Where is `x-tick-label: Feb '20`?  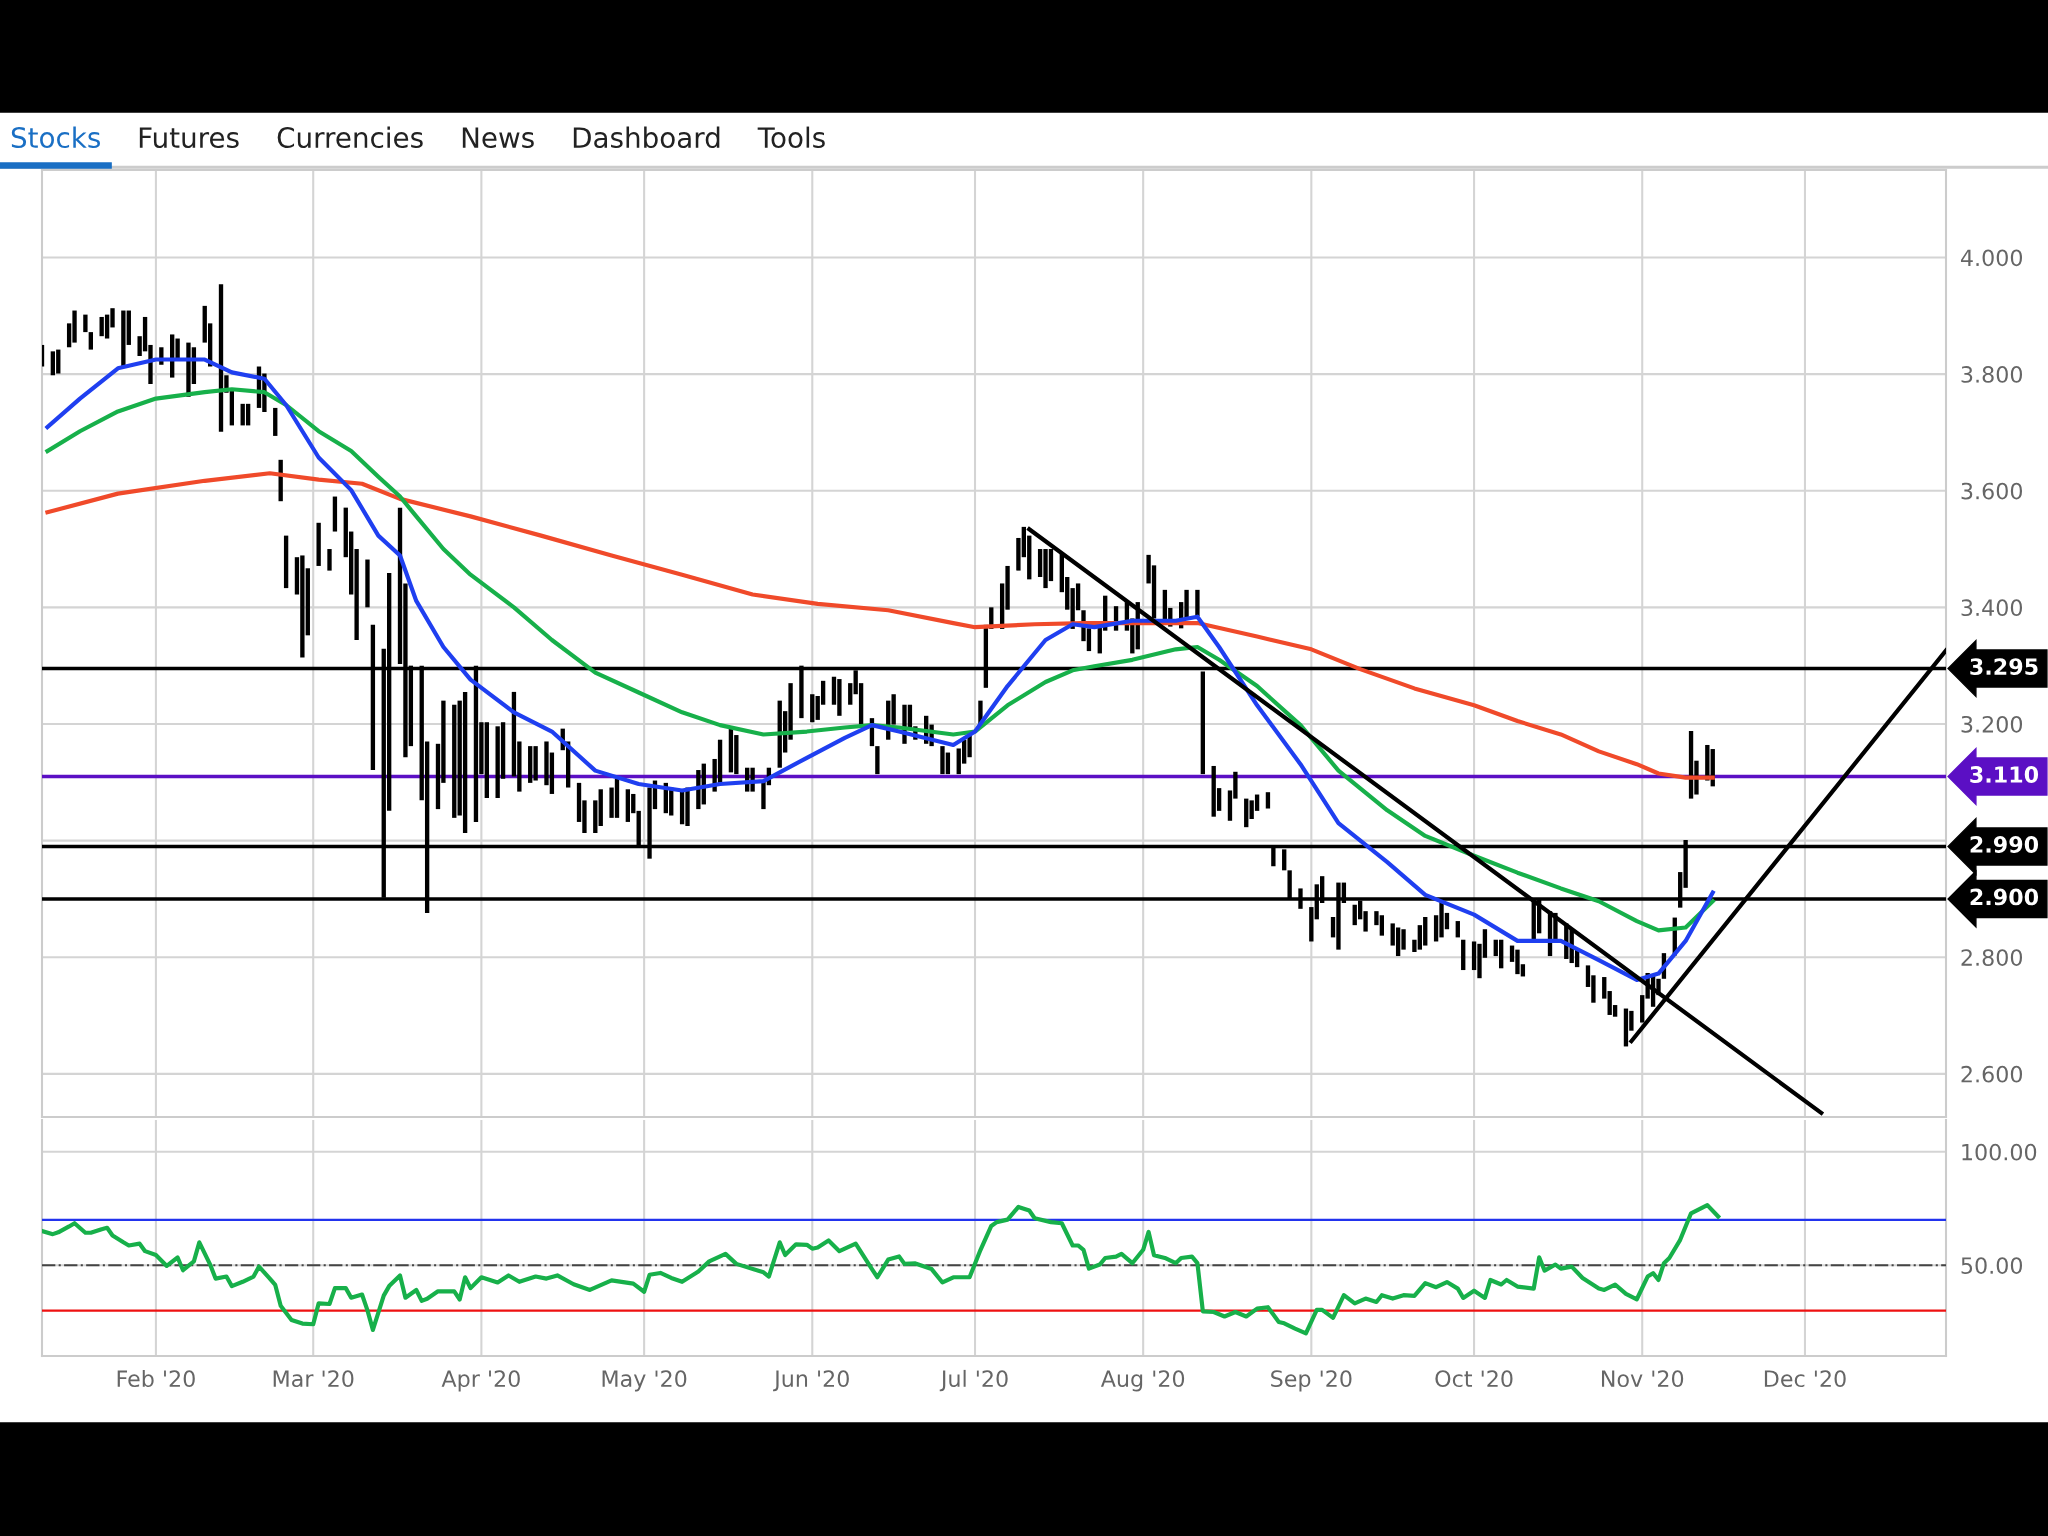 x-tick-label: Feb '20 is located at coordinates (156, 1378).